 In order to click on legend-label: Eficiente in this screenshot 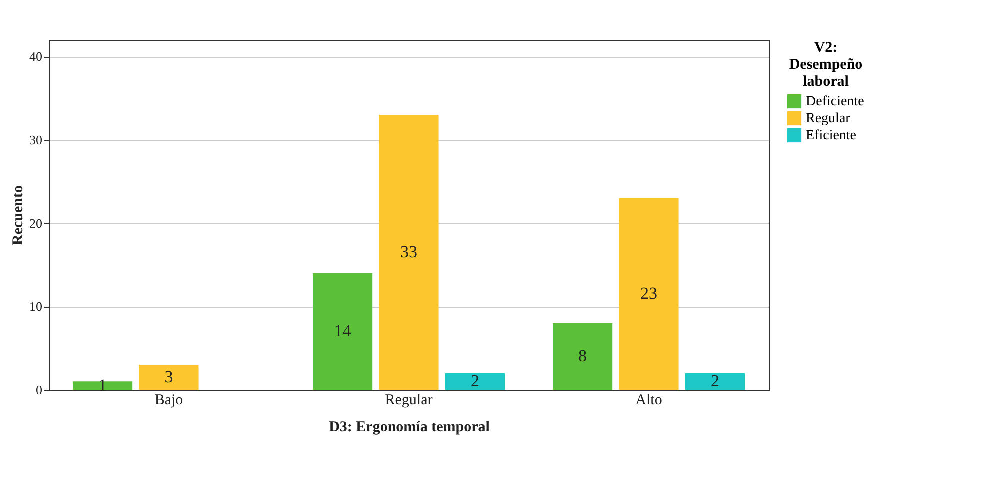, I will do `click(831, 136)`.